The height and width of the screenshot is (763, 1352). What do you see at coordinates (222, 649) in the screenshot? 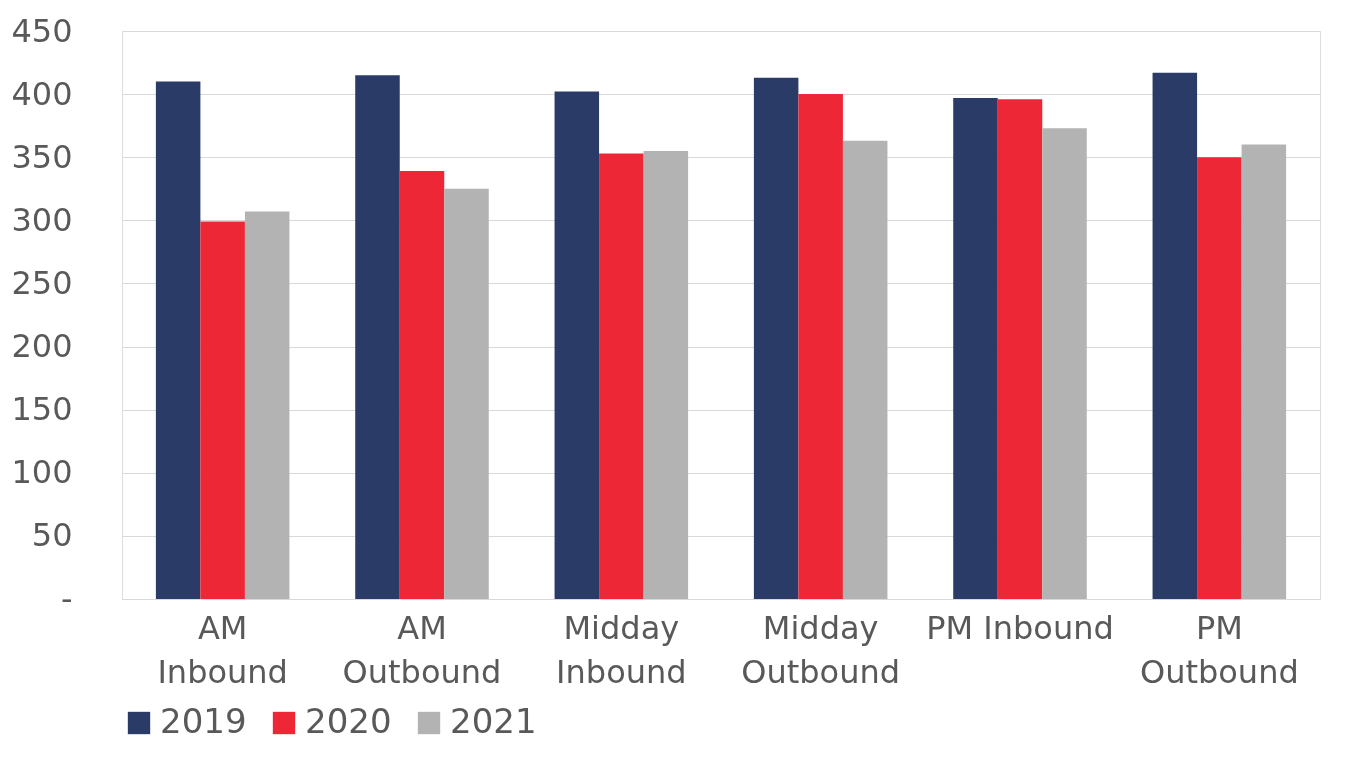
I see `x-tick-label: AM Inbound` at bounding box center [222, 649].